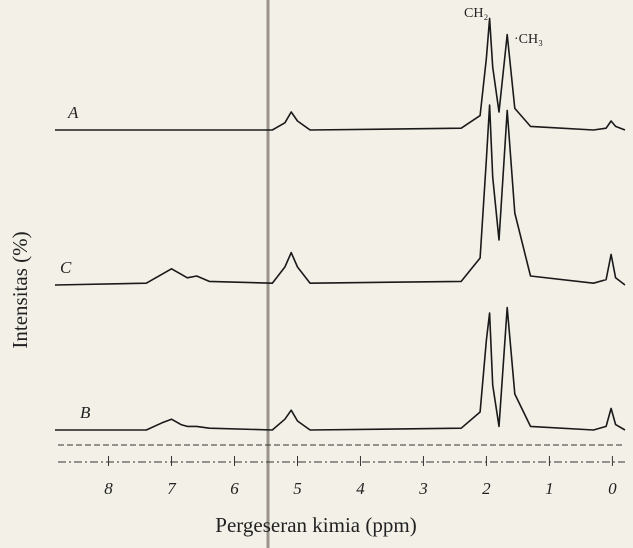 The height and width of the screenshot is (548, 633). What do you see at coordinates (66, 267) in the screenshot?
I see `series-label: C` at bounding box center [66, 267].